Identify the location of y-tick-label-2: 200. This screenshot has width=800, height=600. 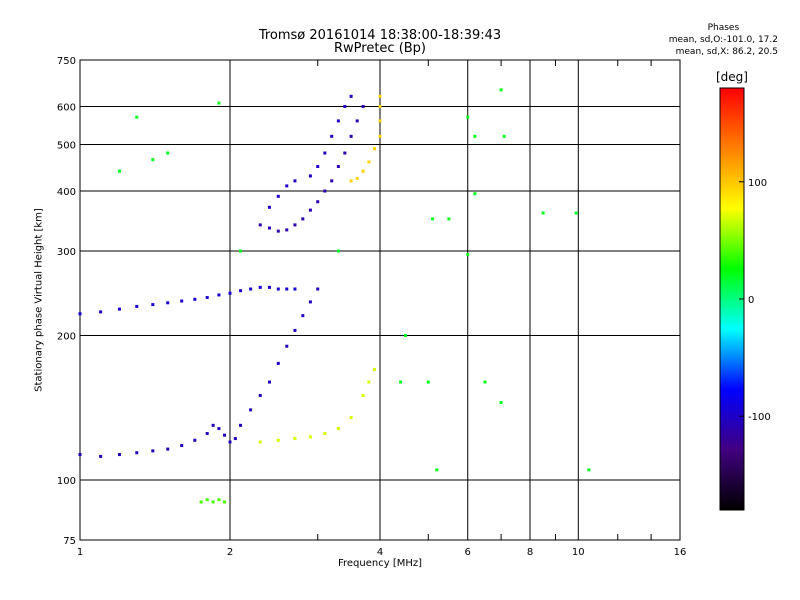
(66, 337).